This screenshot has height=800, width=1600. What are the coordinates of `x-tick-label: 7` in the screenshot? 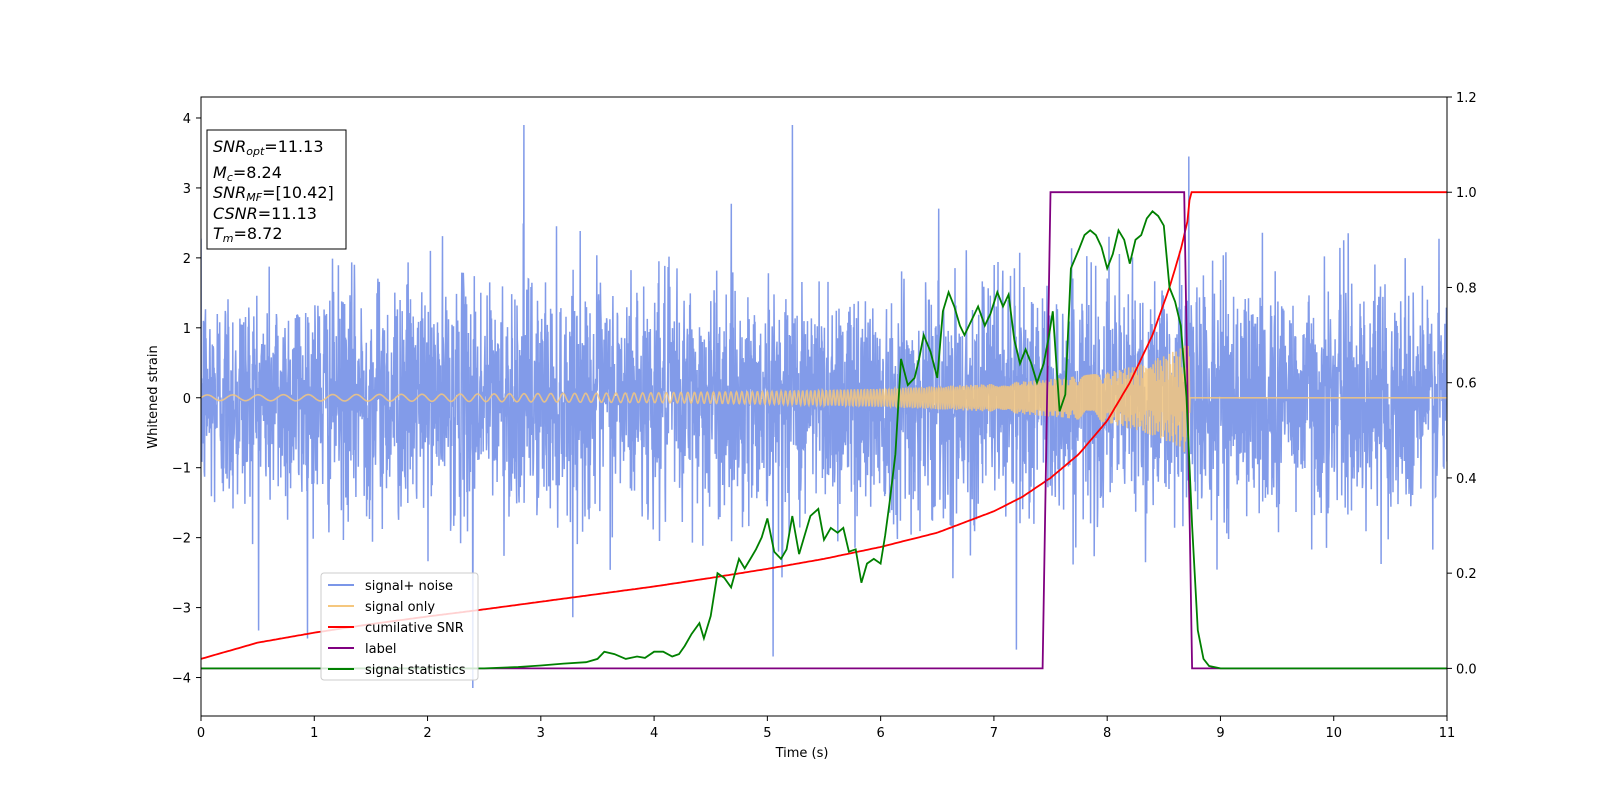 It's located at (994, 733).